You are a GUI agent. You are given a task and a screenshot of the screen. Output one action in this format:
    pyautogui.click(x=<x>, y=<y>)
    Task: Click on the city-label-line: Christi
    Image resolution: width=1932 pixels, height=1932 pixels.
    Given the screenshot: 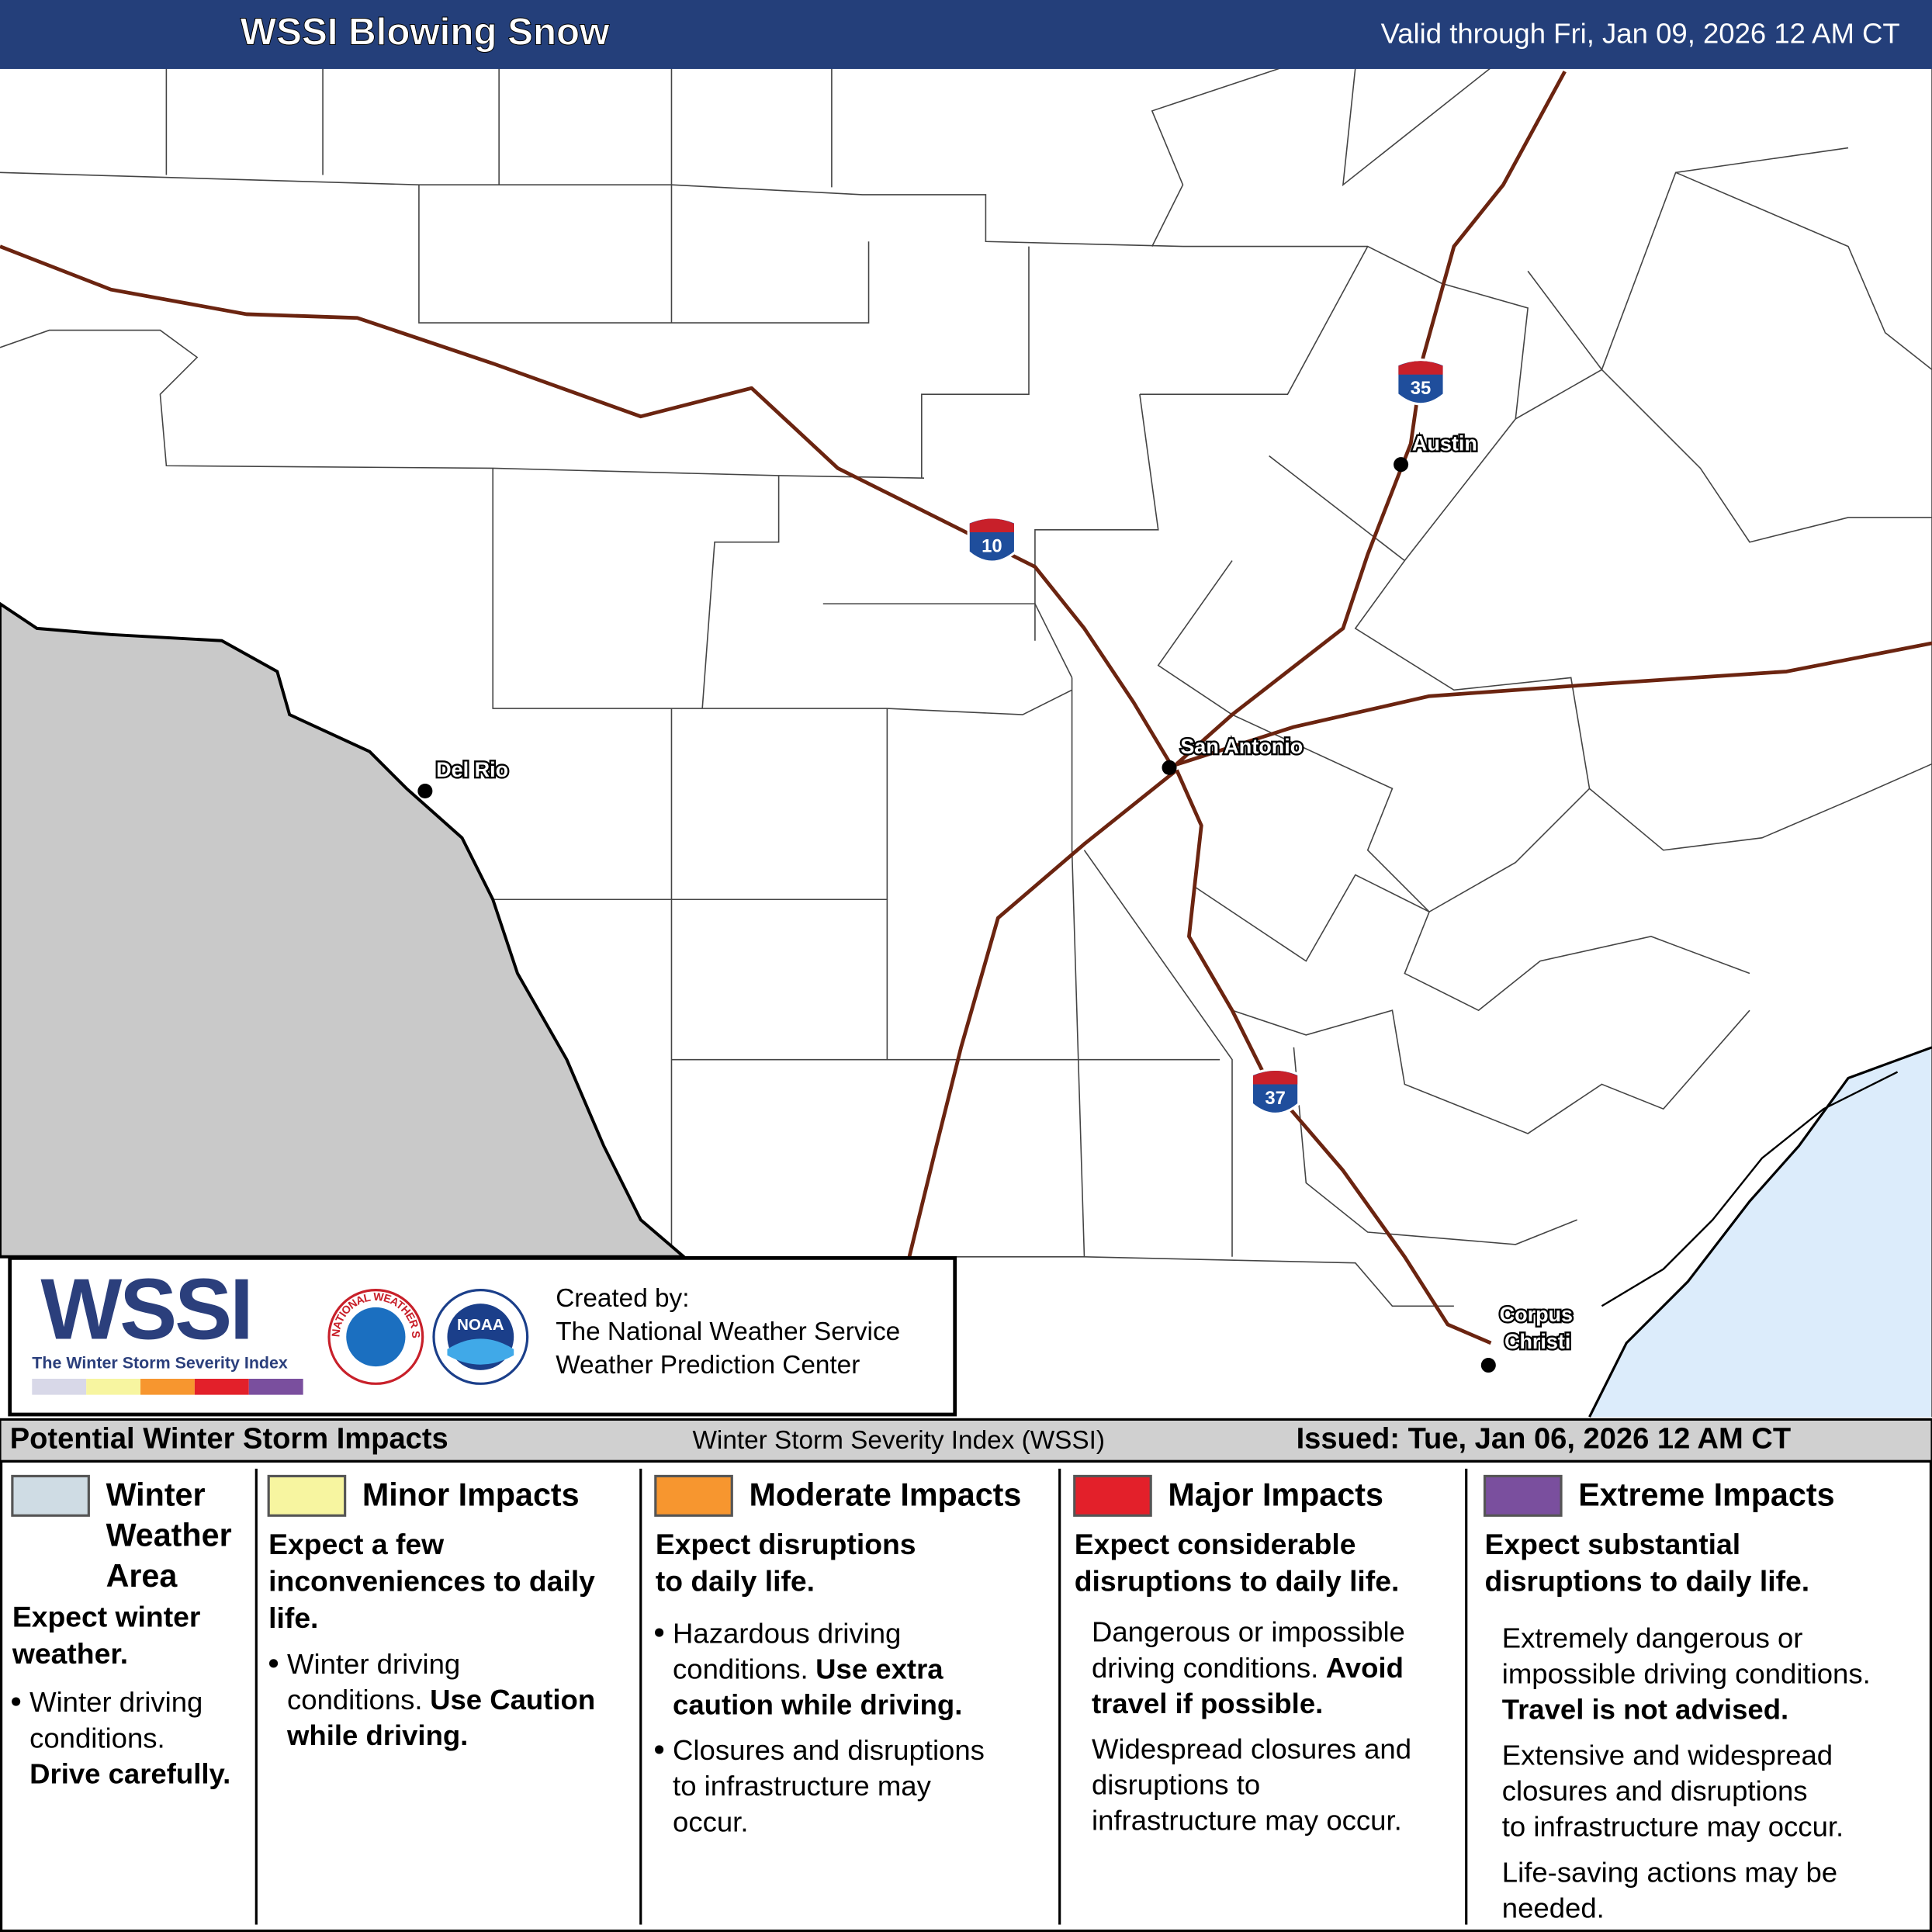 What is the action you would take?
    pyautogui.click(x=1537, y=1341)
    